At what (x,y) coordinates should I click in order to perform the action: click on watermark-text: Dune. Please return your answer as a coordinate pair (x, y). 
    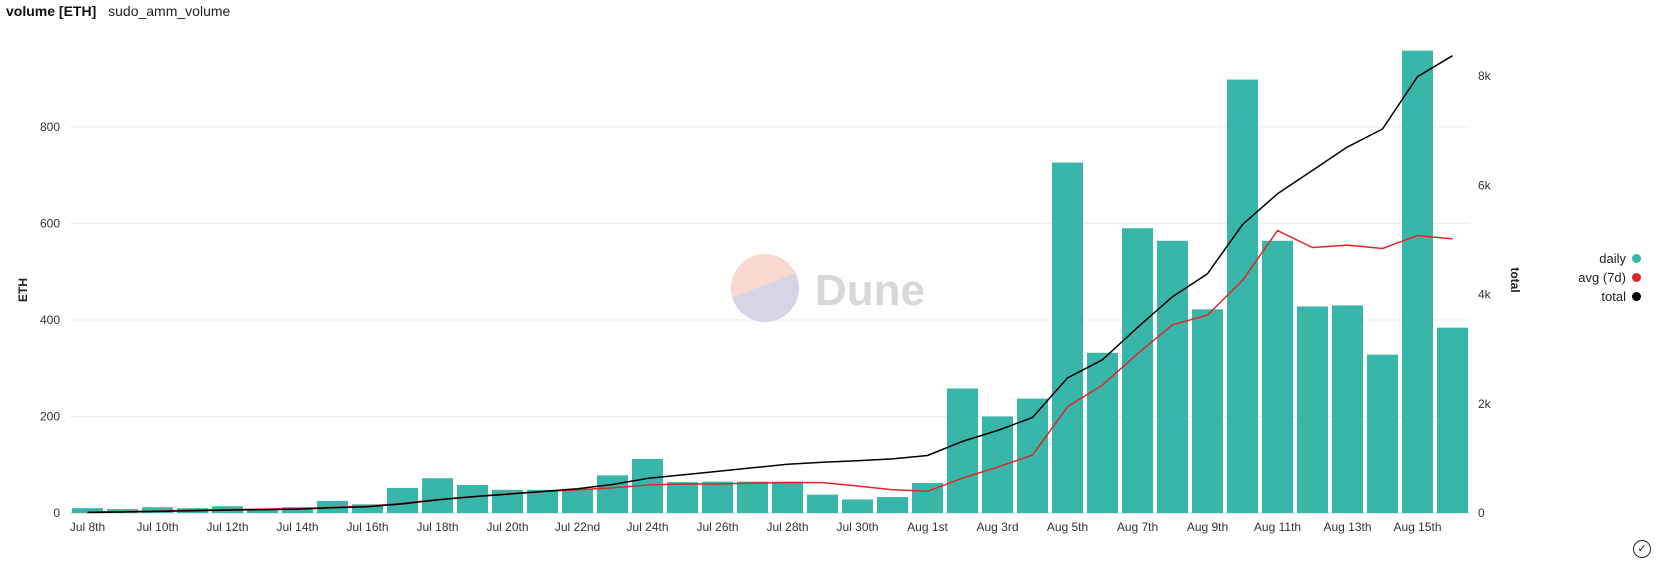
    Looking at the image, I should click on (870, 290).